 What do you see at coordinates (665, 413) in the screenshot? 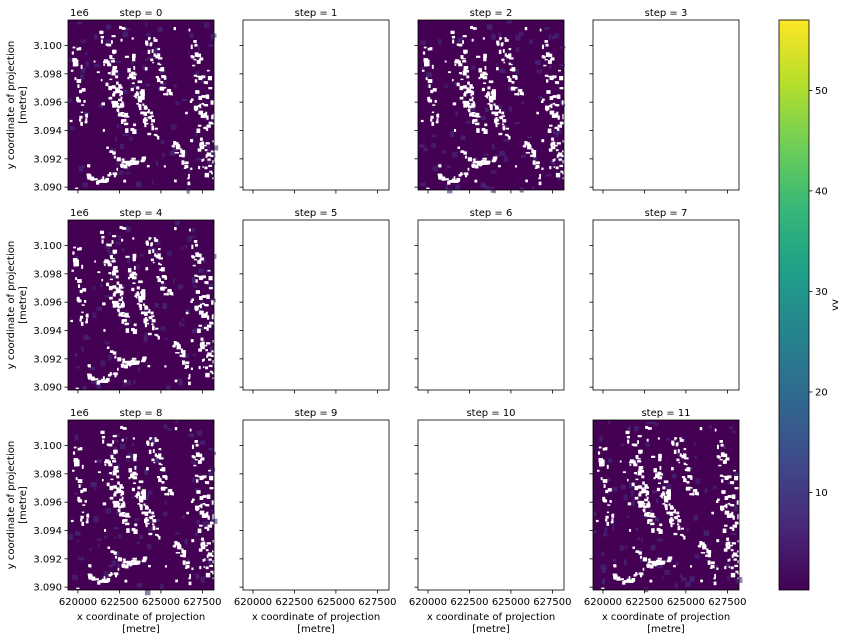
I see `panel-title: step = 11` at bounding box center [665, 413].